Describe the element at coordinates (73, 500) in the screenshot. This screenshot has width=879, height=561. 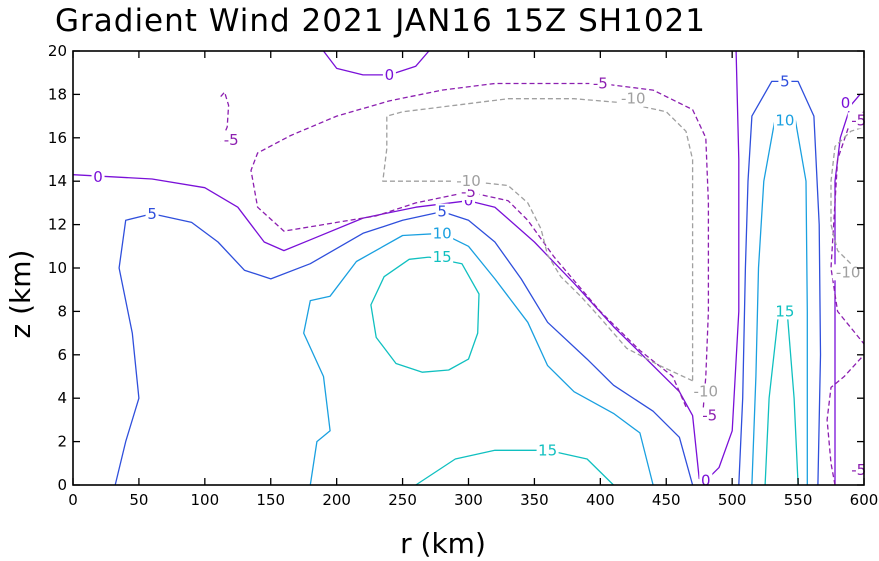
I see `x-tick-label-0: 0` at that location.